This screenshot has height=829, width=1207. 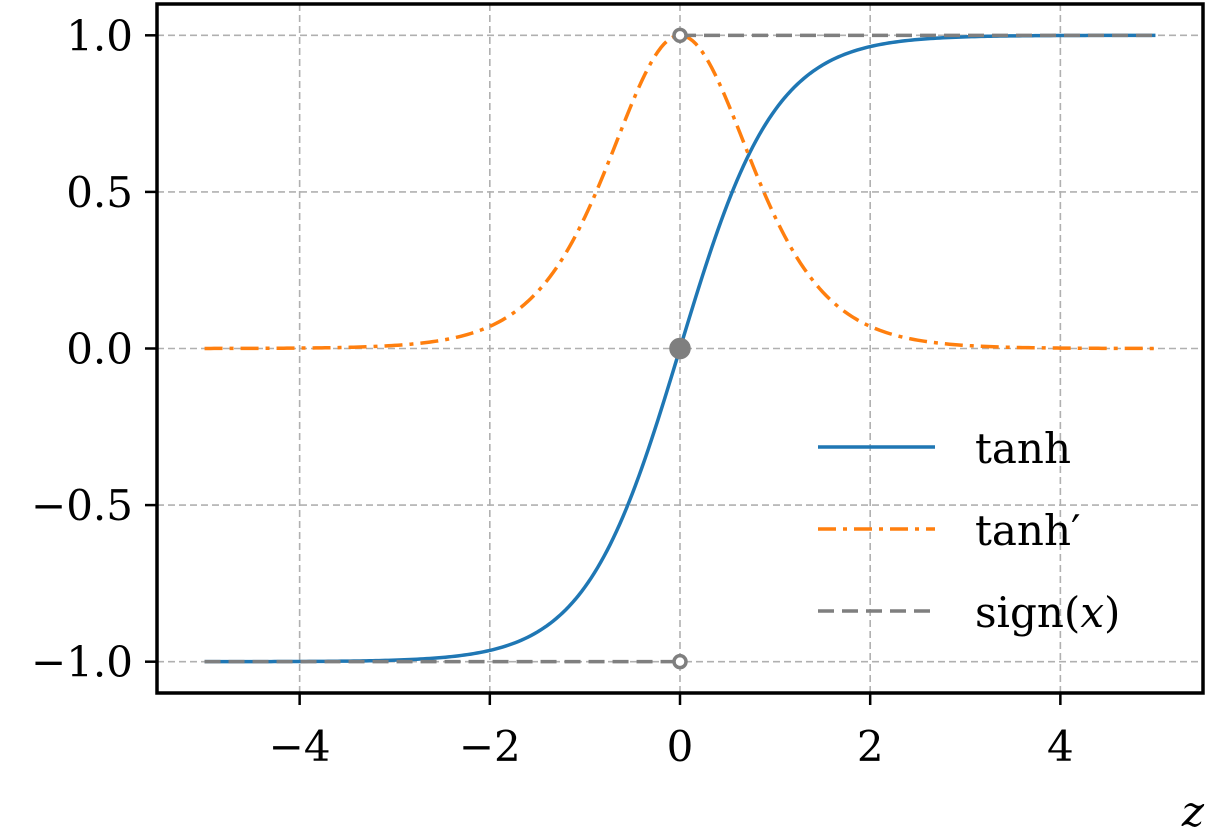 What do you see at coordinates (99, 192) in the screenshot?
I see `y-tick-label: 0.5` at bounding box center [99, 192].